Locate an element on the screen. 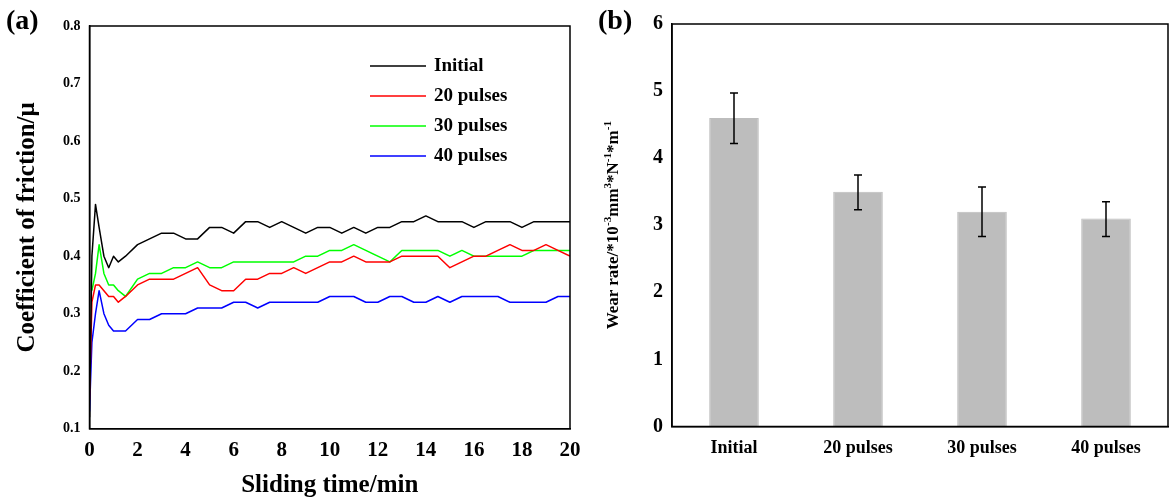 Image resolution: width=1174 pixels, height=502 pixels. legend-label: 20 pulses is located at coordinates (471, 94).